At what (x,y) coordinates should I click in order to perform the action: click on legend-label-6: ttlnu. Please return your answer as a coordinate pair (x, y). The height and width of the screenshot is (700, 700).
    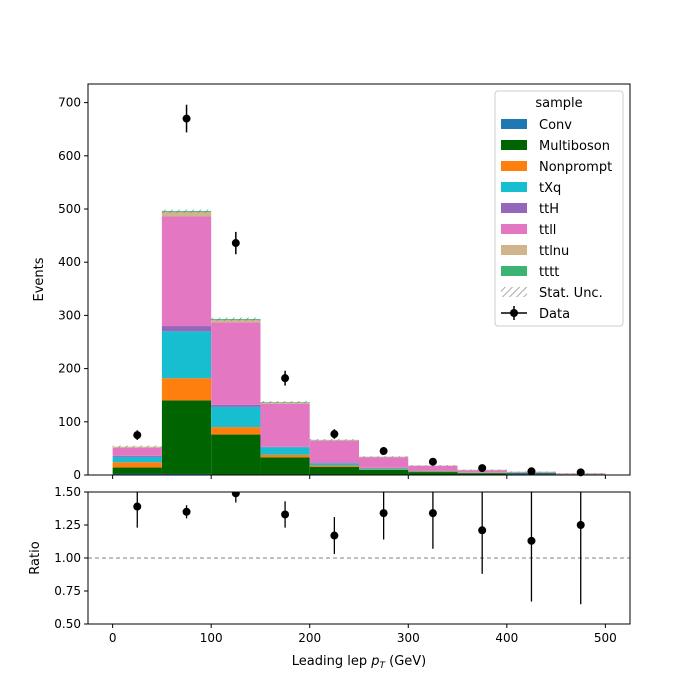
    Looking at the image, I should click on (554, 251).